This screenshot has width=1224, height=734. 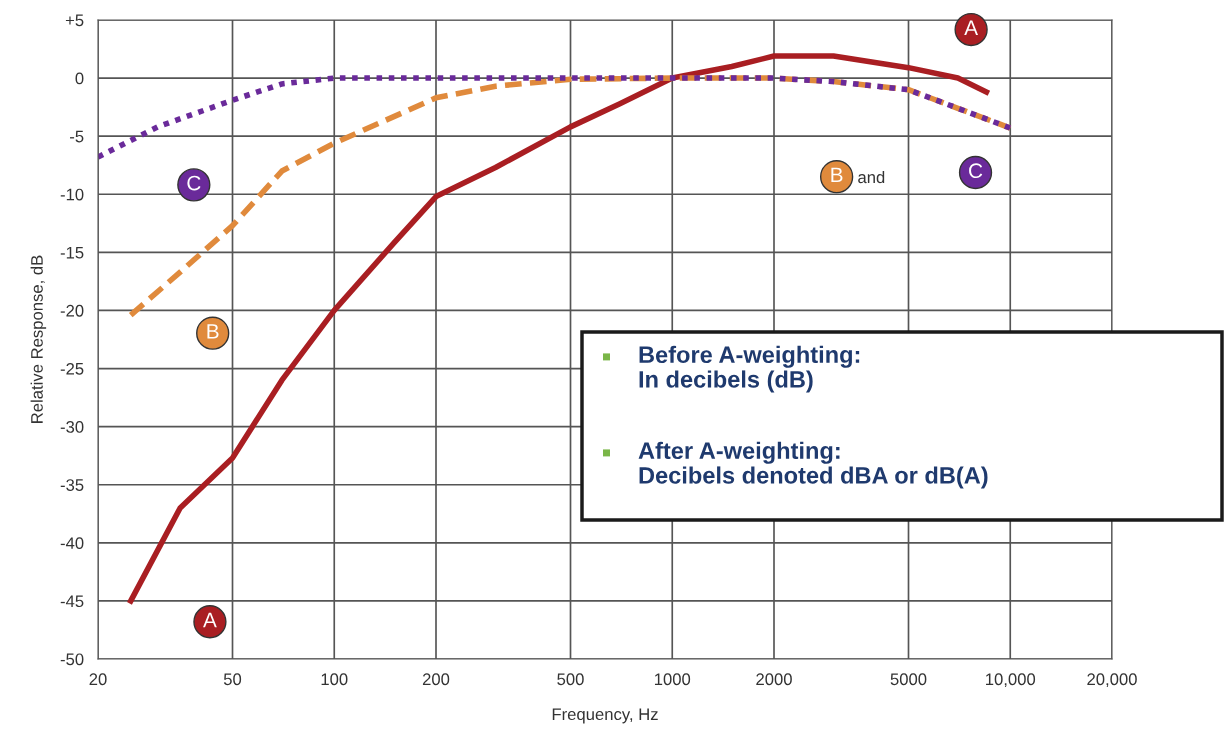 I want to click on y-tick-label: +5, so click(x=74, y=20).